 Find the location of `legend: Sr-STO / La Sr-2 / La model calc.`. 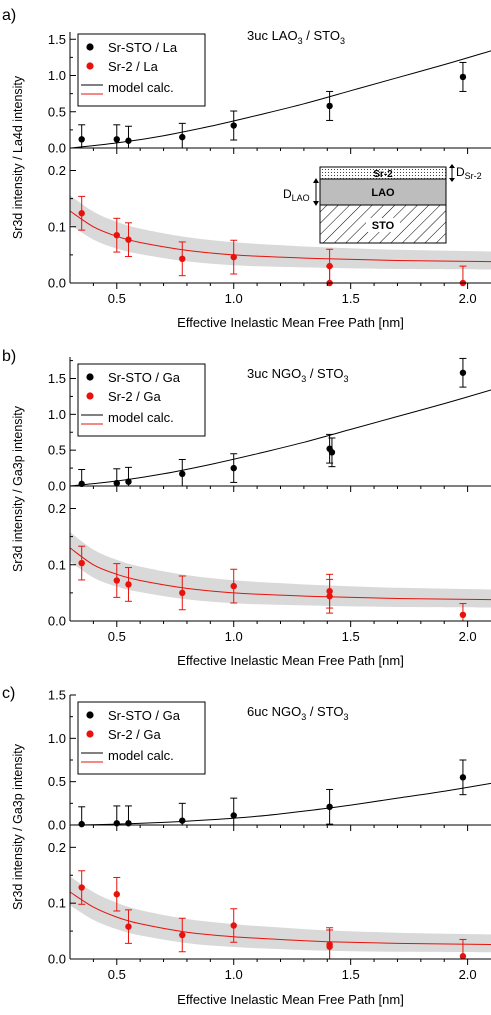

legend: Sr-STO / La Sr-2 / La model calc. is located at coordinates (141, 70).